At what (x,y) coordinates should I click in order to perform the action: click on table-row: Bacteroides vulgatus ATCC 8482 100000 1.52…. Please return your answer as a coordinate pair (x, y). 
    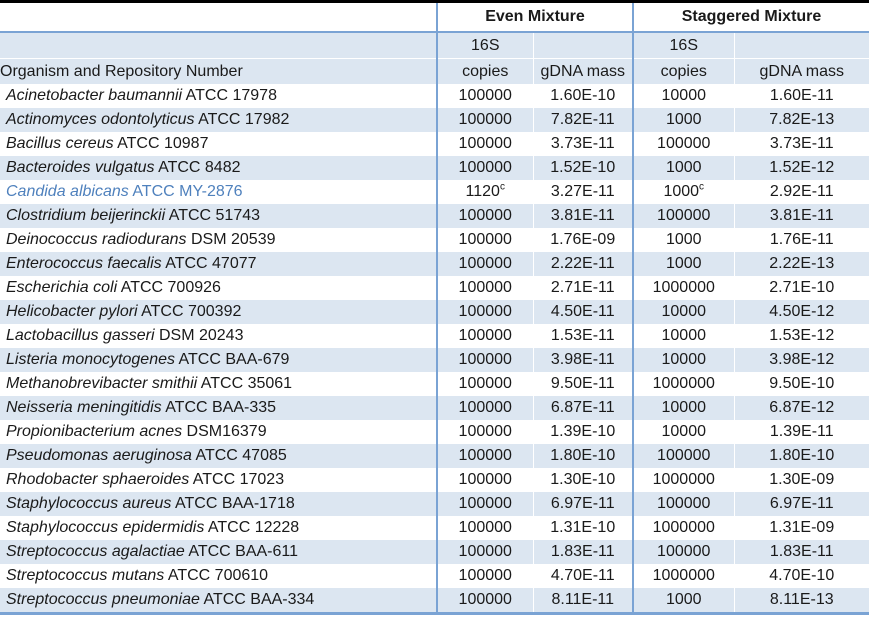
    Looking at the image, I should click on (434, 168).